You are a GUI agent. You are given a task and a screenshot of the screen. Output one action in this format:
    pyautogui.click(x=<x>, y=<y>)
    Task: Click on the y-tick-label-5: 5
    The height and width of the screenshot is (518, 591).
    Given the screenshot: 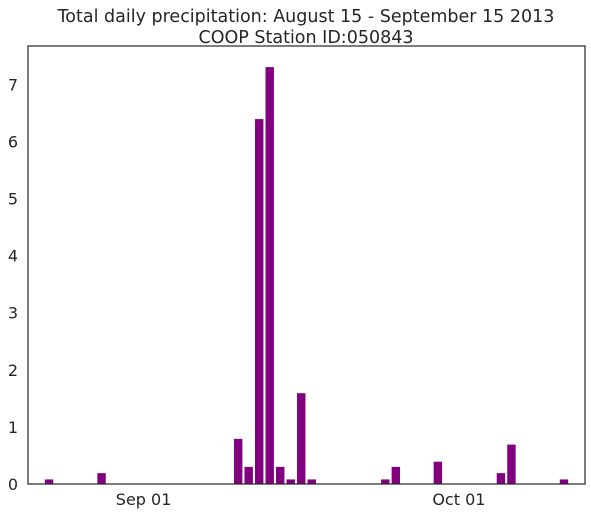 What is the action you would take?
    pyautogui.click(x=13, y=198)
    